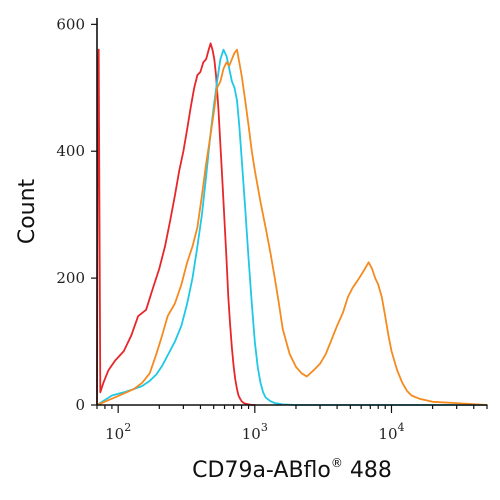  I want to click on y-tick-label-600: 600, so click(70, 24).